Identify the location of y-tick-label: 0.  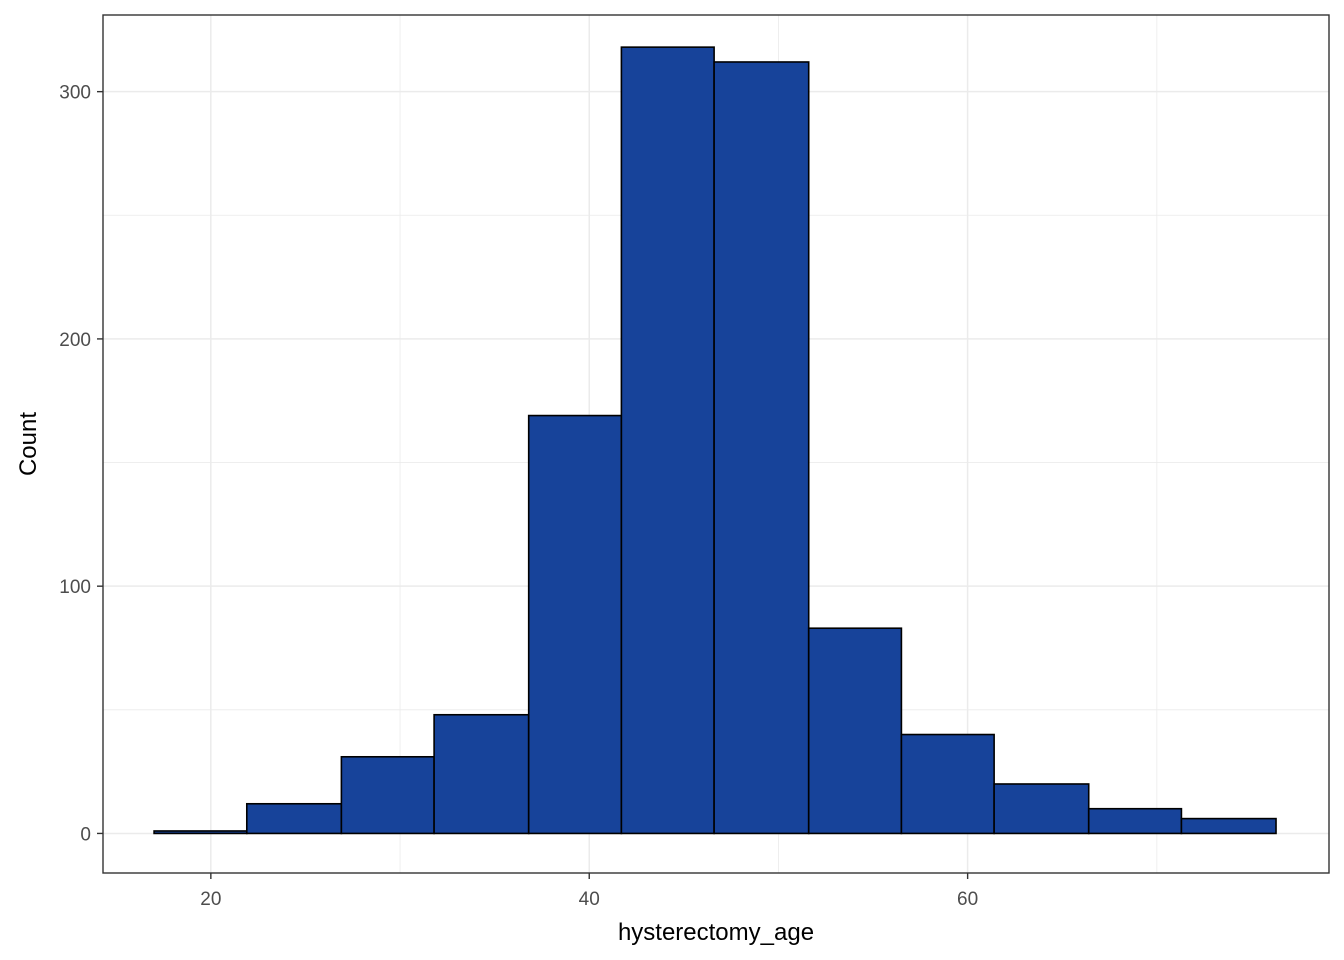
(85, 834).